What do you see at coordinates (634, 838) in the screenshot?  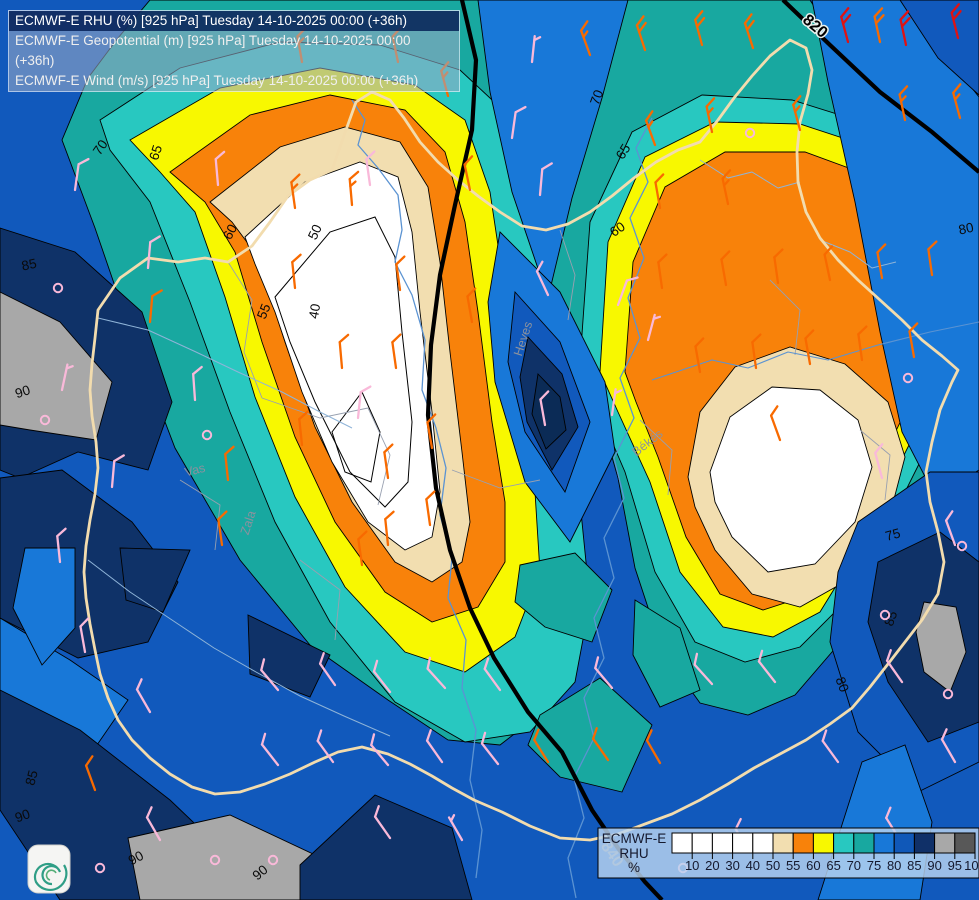 I see `legend-model-label: ECMWF-E` at bounding box center [634, 838].